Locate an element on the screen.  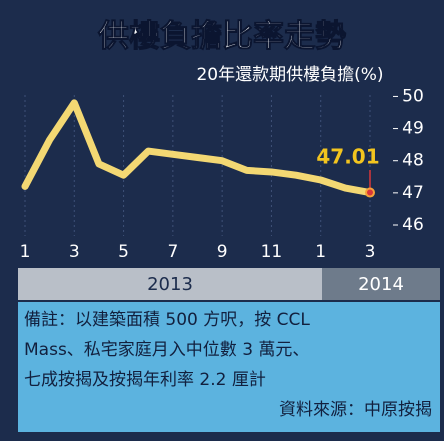
note-line: 備註：以建築面積 500 方呎，按 CCL is located at coordinates (167, 320).